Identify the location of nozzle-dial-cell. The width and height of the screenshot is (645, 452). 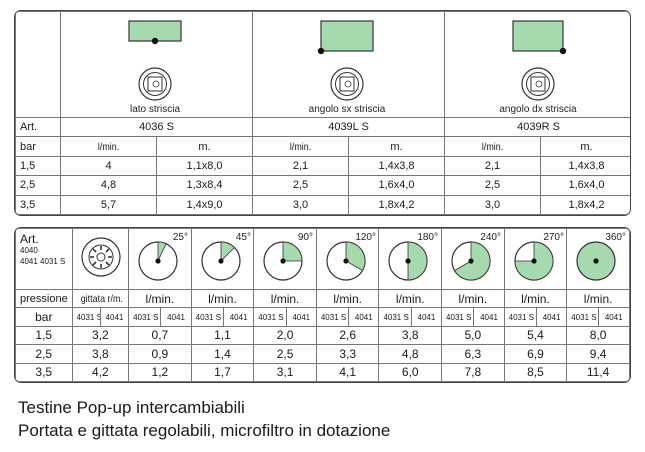
(100, 259).